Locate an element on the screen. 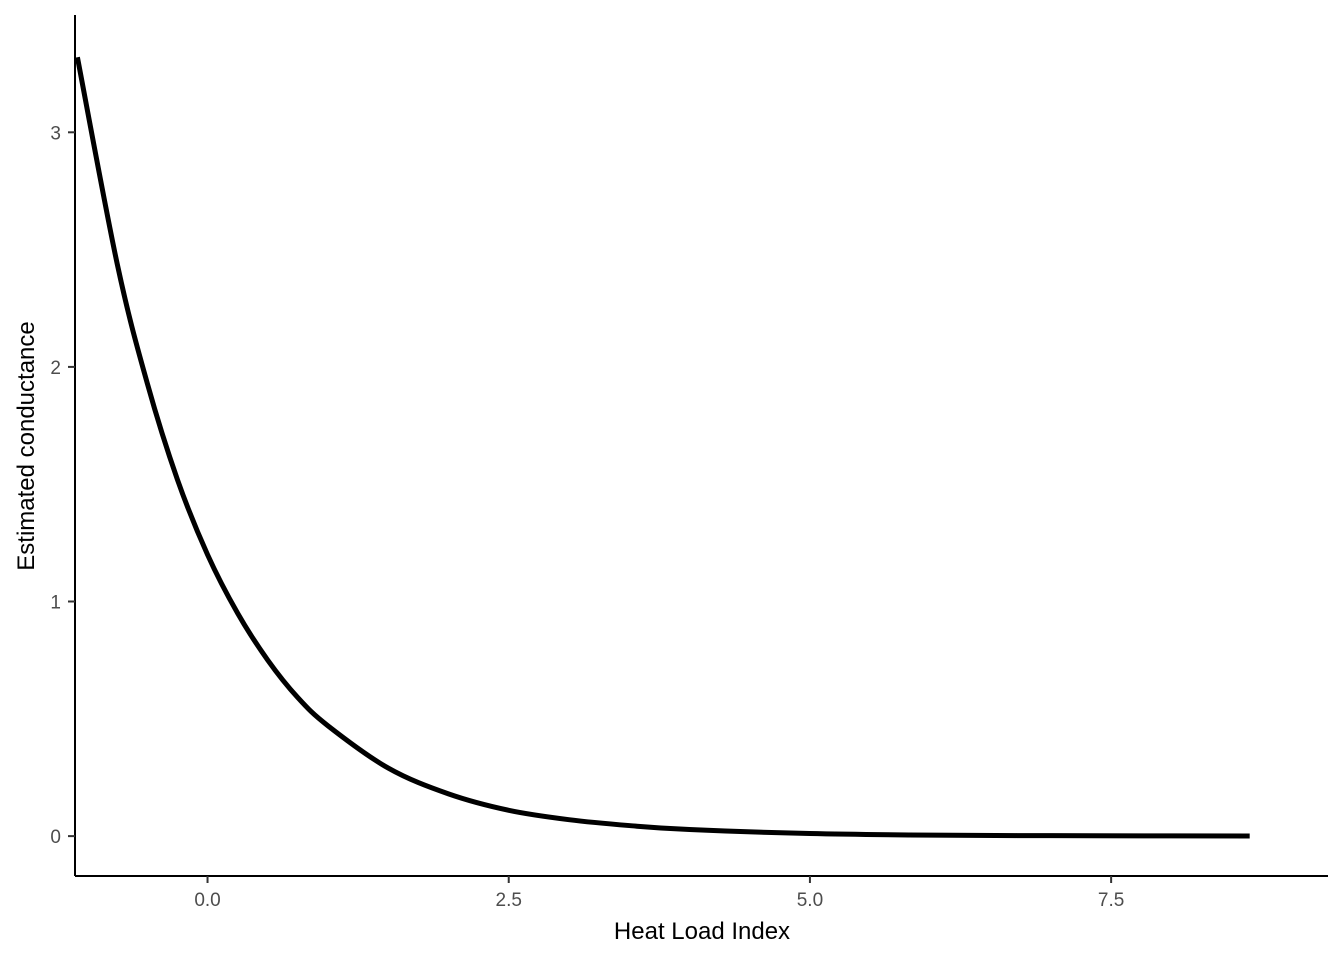  x-ticks: 0.0 2.5 5.0 7.5 is located at coordinates (659, 893).